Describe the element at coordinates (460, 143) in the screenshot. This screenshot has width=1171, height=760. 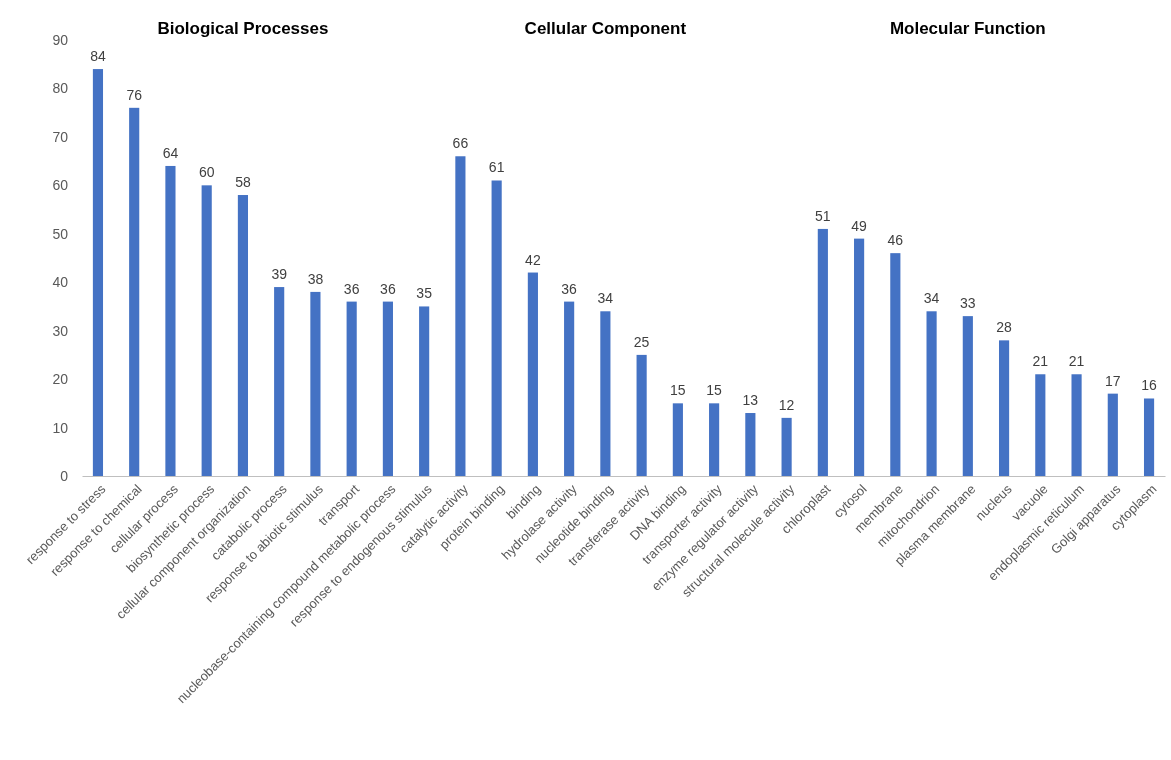
I see `data-label: 66` at that location.